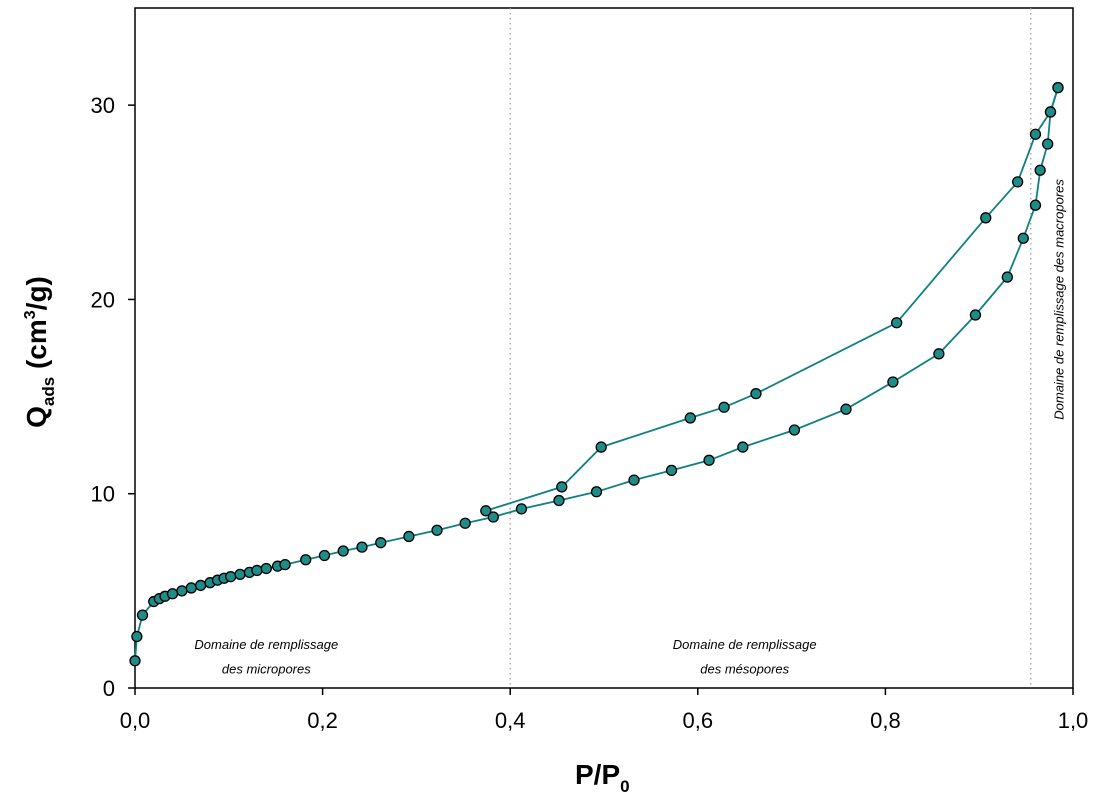 Image resolution: width=1105 pixels, height=810 pixels. What do you see at coordinates (30, 314) in the screenshot?
I see `y-axis-title-superscript: 3` at bounding box center [30, 314].